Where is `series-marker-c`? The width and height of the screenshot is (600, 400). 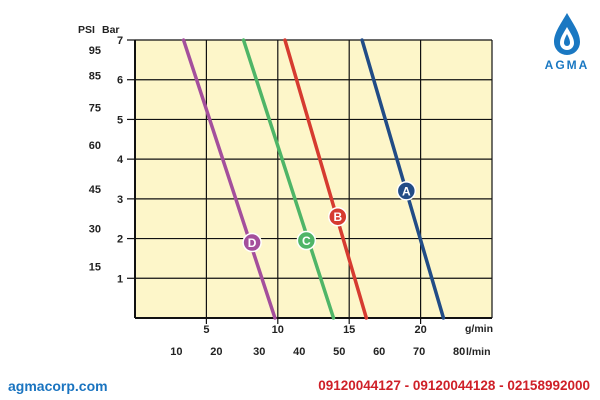
series-marker-c is located at coordinates (306, 240).